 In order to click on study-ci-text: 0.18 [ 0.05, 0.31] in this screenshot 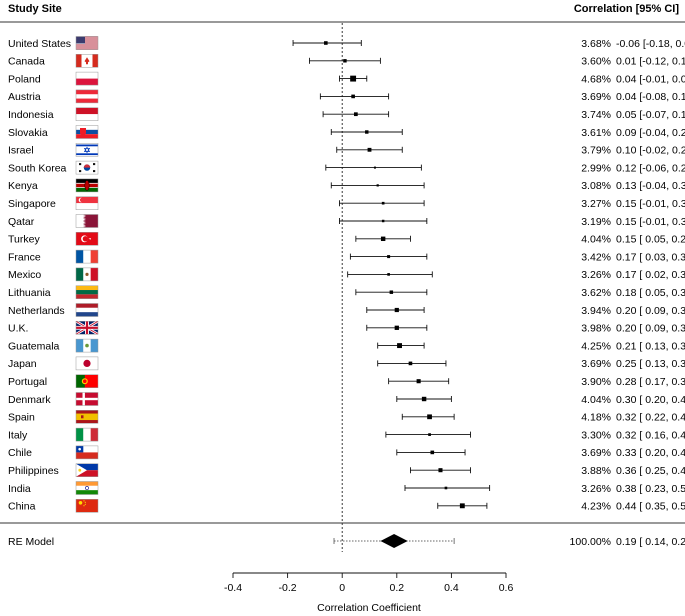, I will do `click(650, 293)`.